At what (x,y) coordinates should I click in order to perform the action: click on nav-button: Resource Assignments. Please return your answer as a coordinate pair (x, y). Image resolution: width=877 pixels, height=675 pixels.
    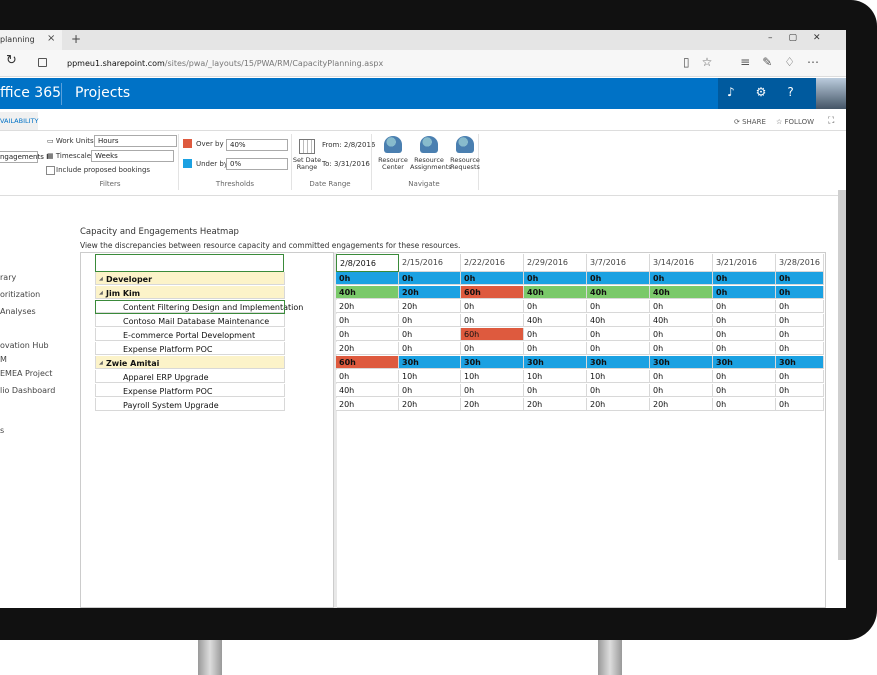
    Looking at the image, I should click on (431, 163).